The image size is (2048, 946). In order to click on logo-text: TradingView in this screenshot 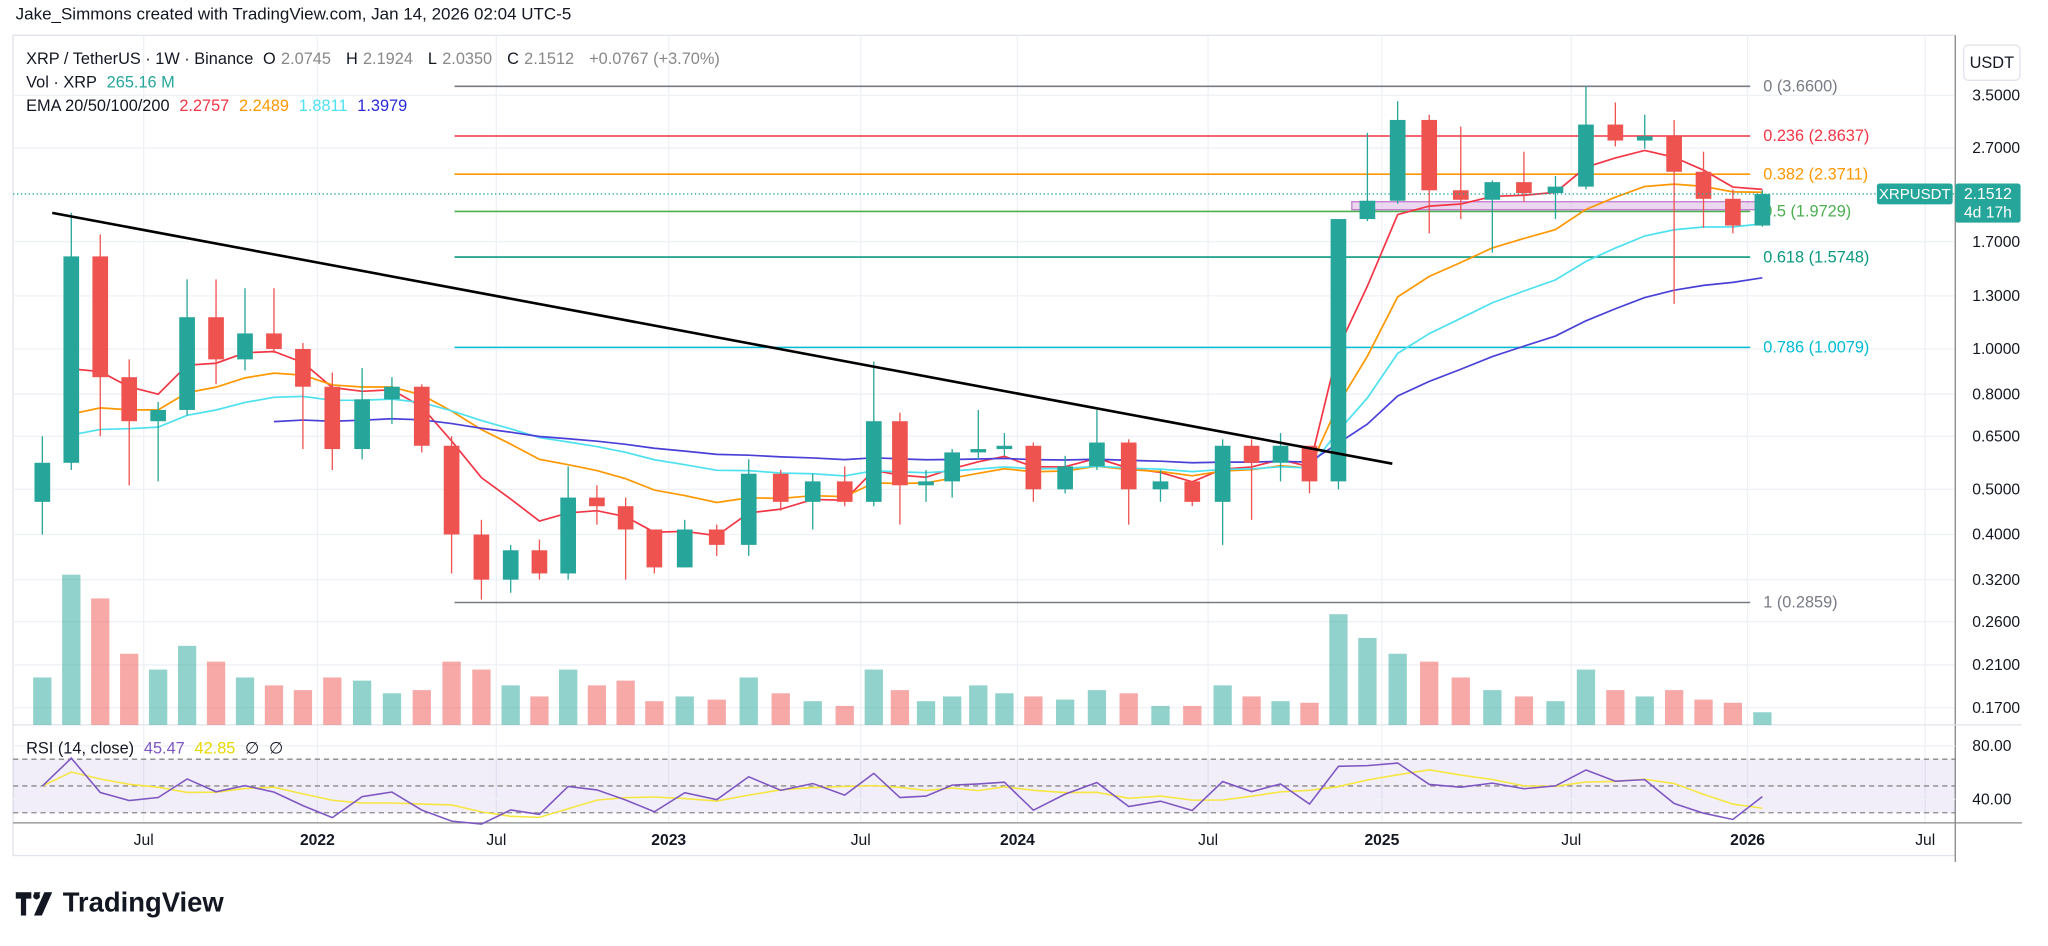, I will do `click(143, 903)`.